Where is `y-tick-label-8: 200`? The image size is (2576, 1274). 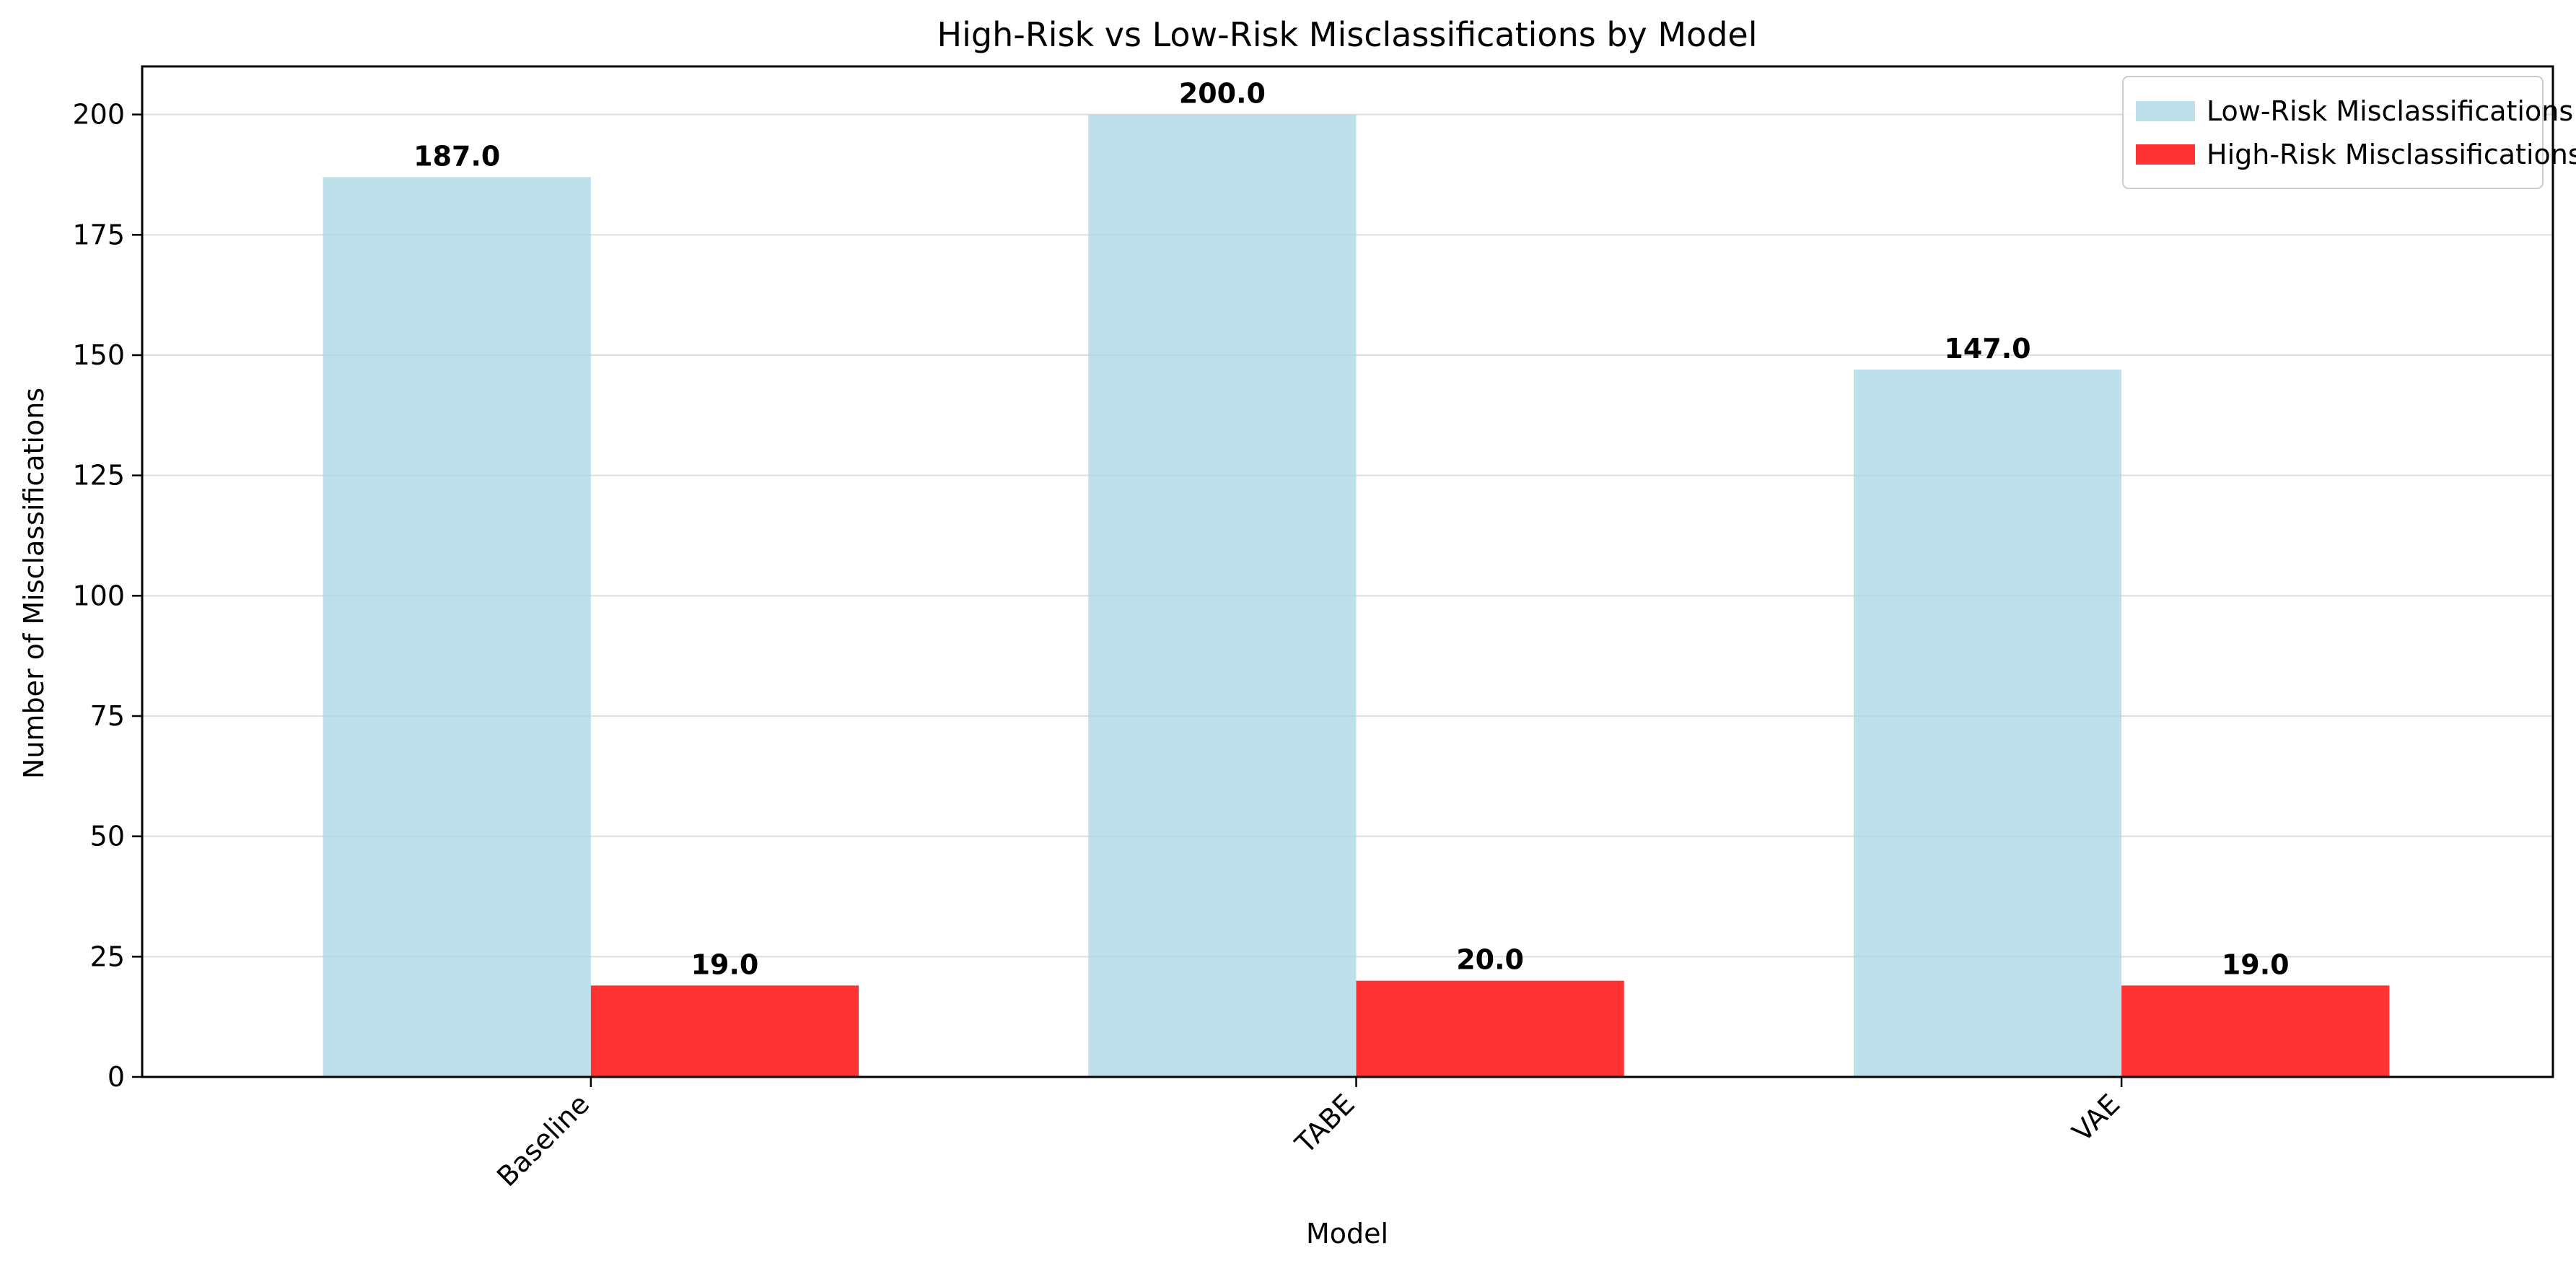 y-tick-label-8: 200 is located at coordinates (99, 115).